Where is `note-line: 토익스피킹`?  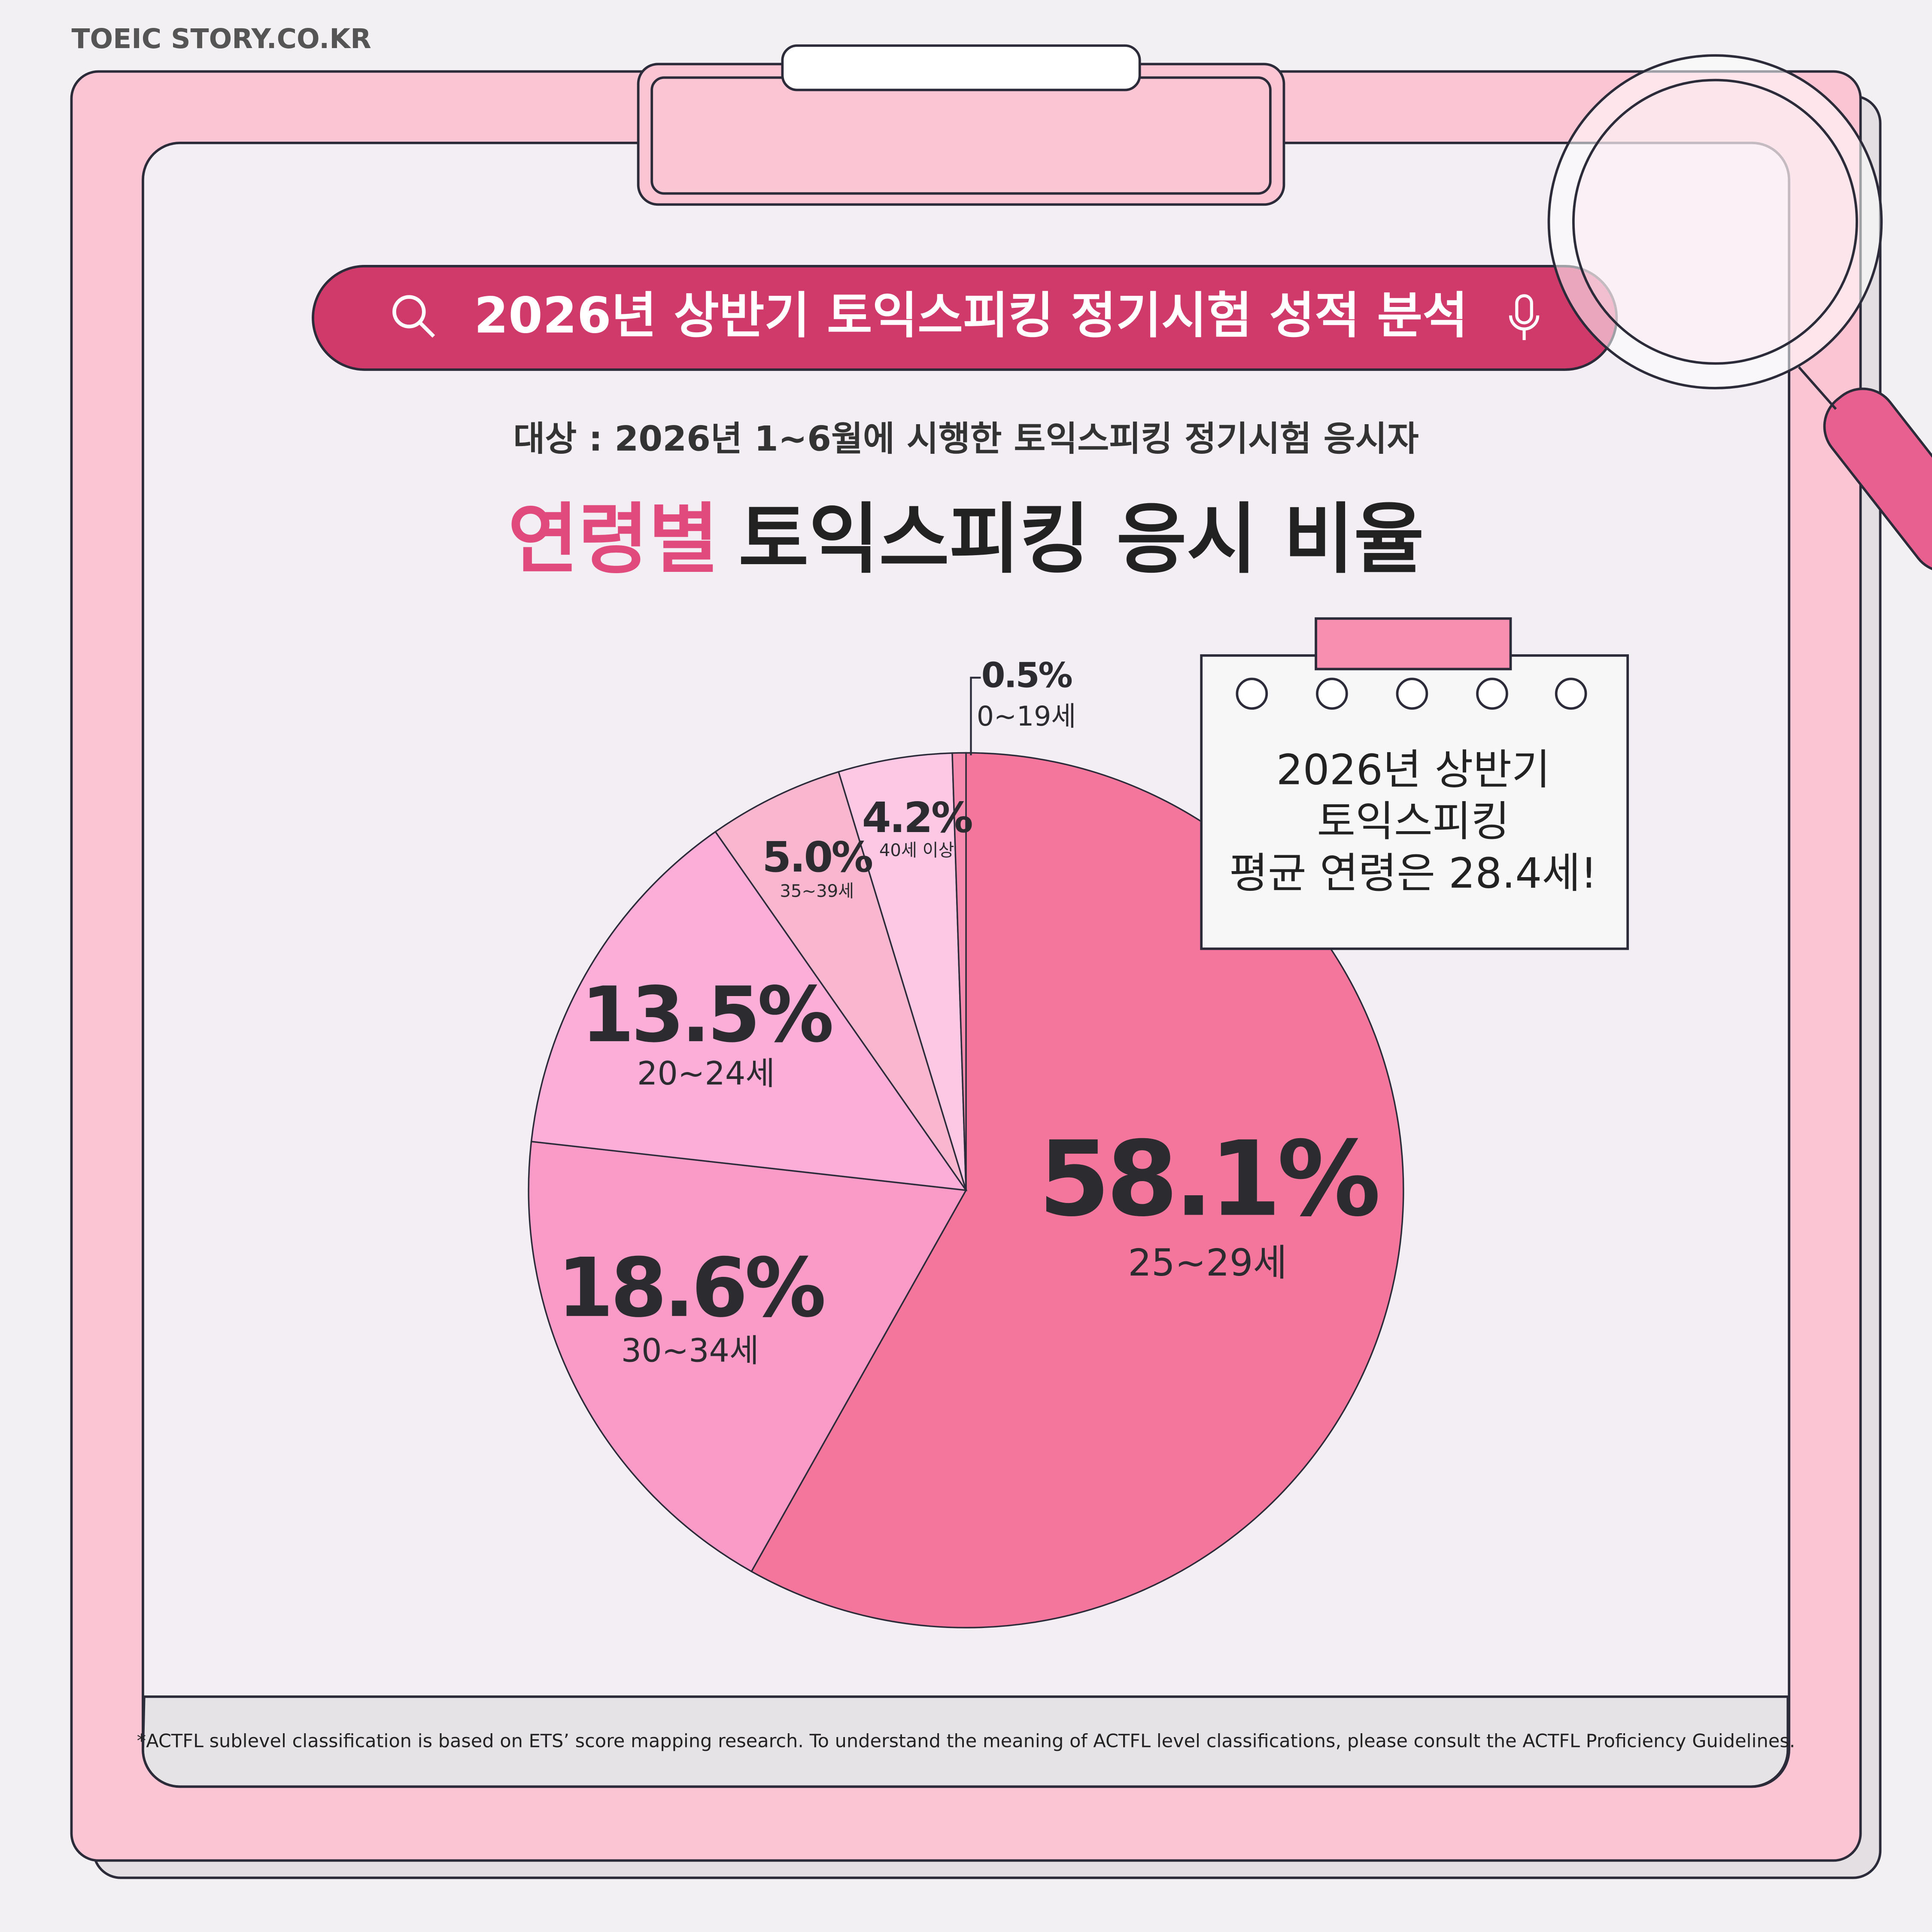
note-line: 토익스피킹 is located at coordinates (1414, 821).